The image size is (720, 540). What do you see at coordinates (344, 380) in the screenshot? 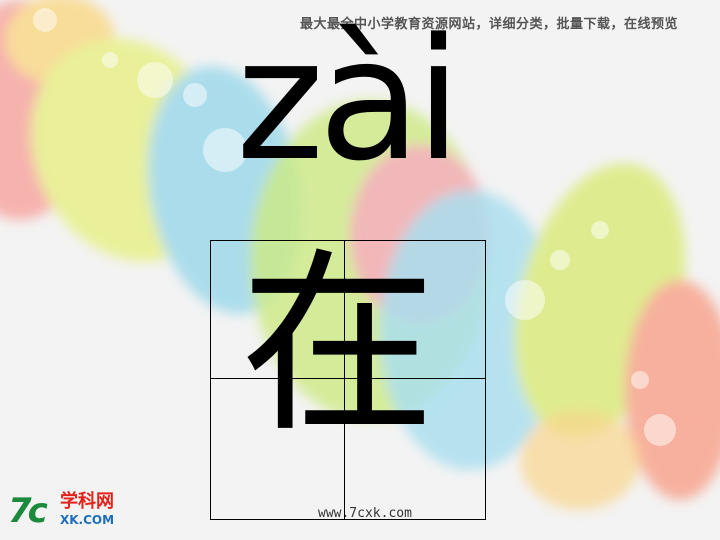
I see `grid-vertical-line` at bounding box center [344, 380].